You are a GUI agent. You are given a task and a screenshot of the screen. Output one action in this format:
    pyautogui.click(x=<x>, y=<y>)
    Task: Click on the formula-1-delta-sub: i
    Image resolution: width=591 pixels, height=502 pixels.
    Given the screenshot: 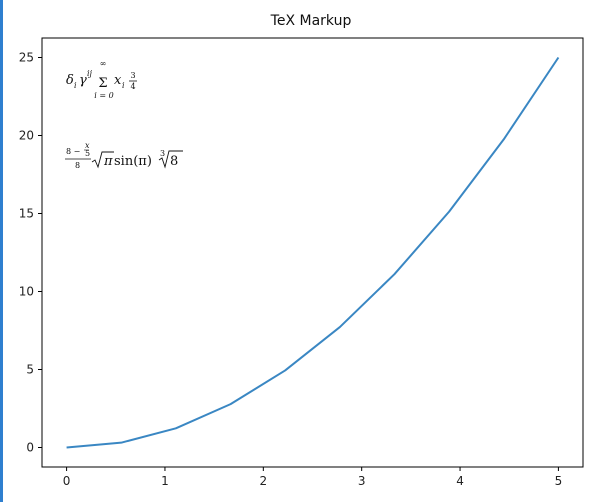 What is the action you would take?
    pyautogui.click(x=75, y=85)
    